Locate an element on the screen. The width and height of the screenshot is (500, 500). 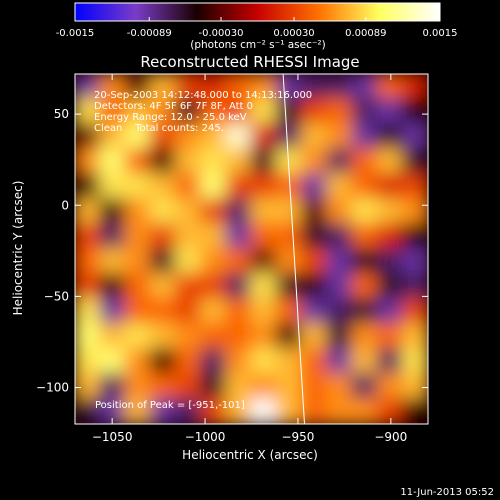
annotation-time-range: 20-Sep-2003 14:12:48.000 to 14:13:16.000 is located at coordinates (203, 95).